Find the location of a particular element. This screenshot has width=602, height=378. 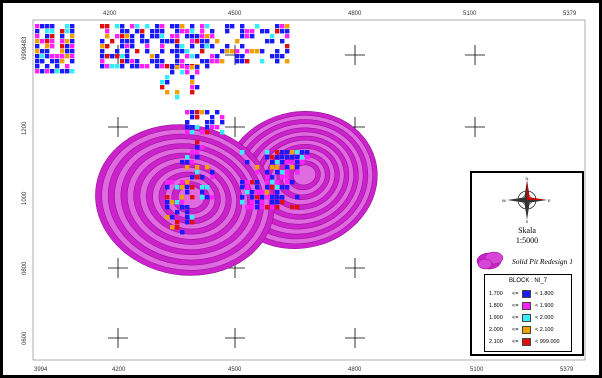

compass-rose-icon: N S W E is located at coordinates (526, 200).